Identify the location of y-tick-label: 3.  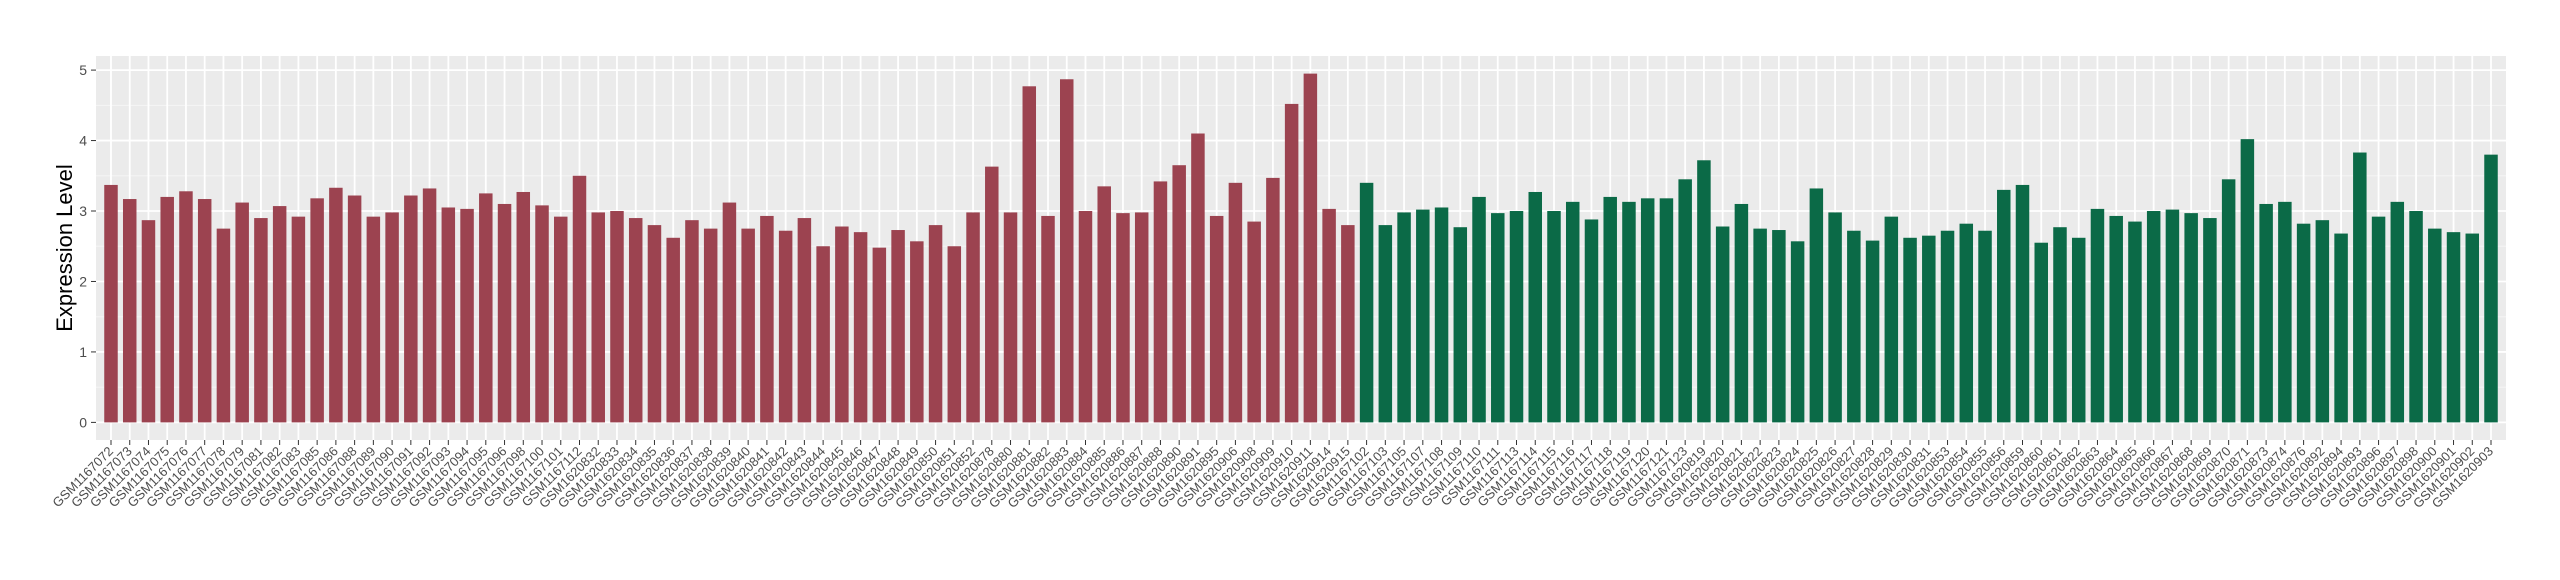
(83, 211).